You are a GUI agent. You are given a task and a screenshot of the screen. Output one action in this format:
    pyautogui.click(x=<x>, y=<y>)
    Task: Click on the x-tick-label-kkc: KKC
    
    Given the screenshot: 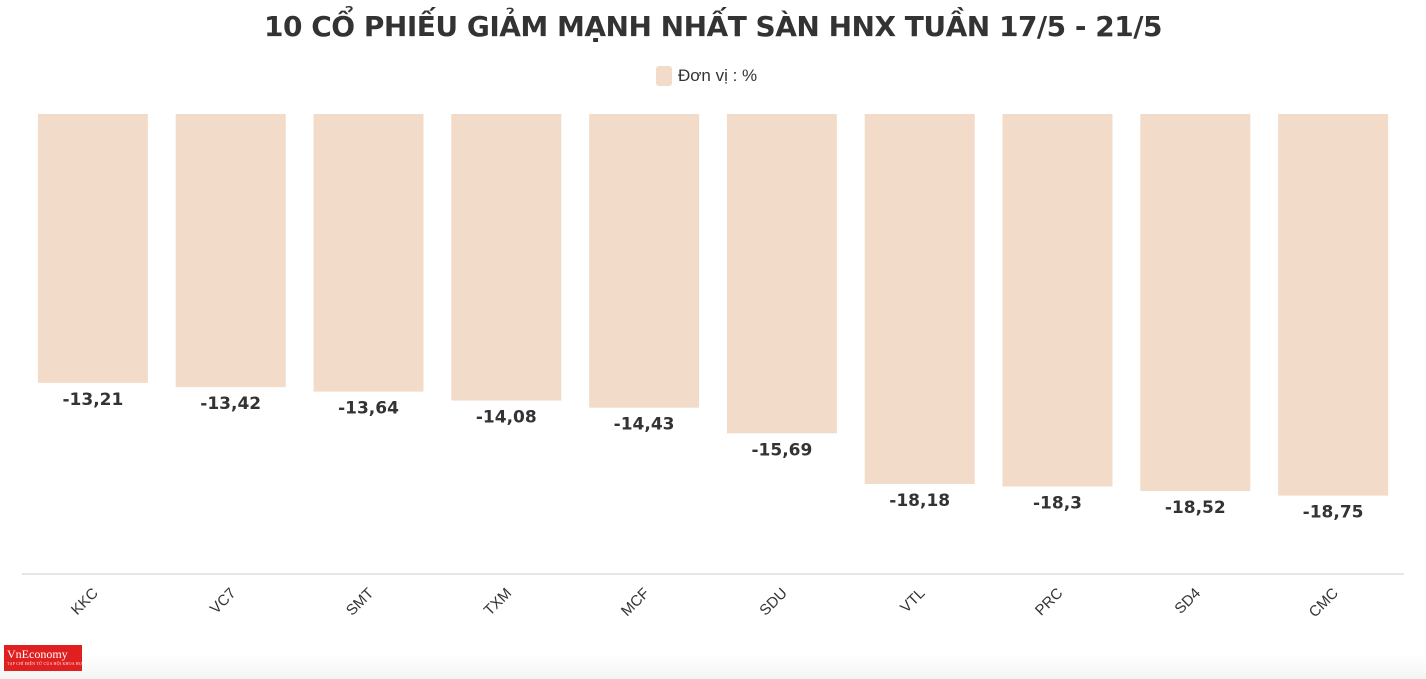 What is the action you would take?
    pyautogui.click(x=85, y=602)
    